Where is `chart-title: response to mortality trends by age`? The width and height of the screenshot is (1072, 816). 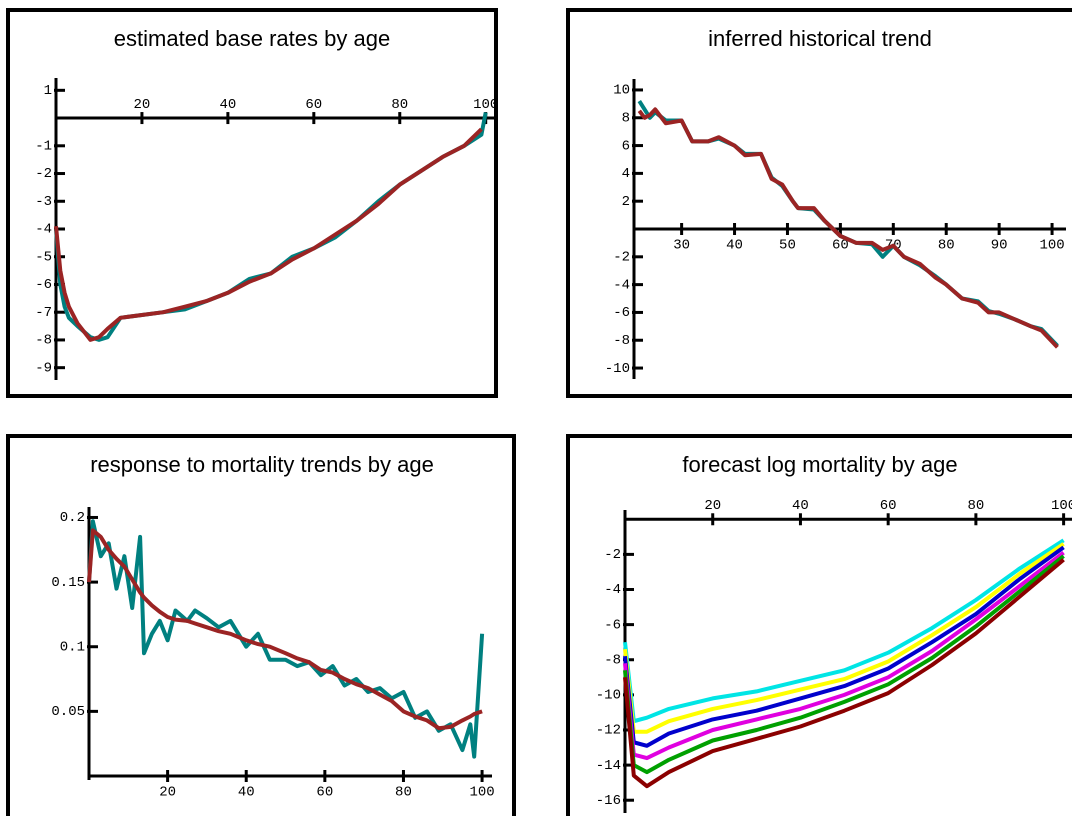
chart-title: response to mortality trends by age is located at coordinates (262, 464).